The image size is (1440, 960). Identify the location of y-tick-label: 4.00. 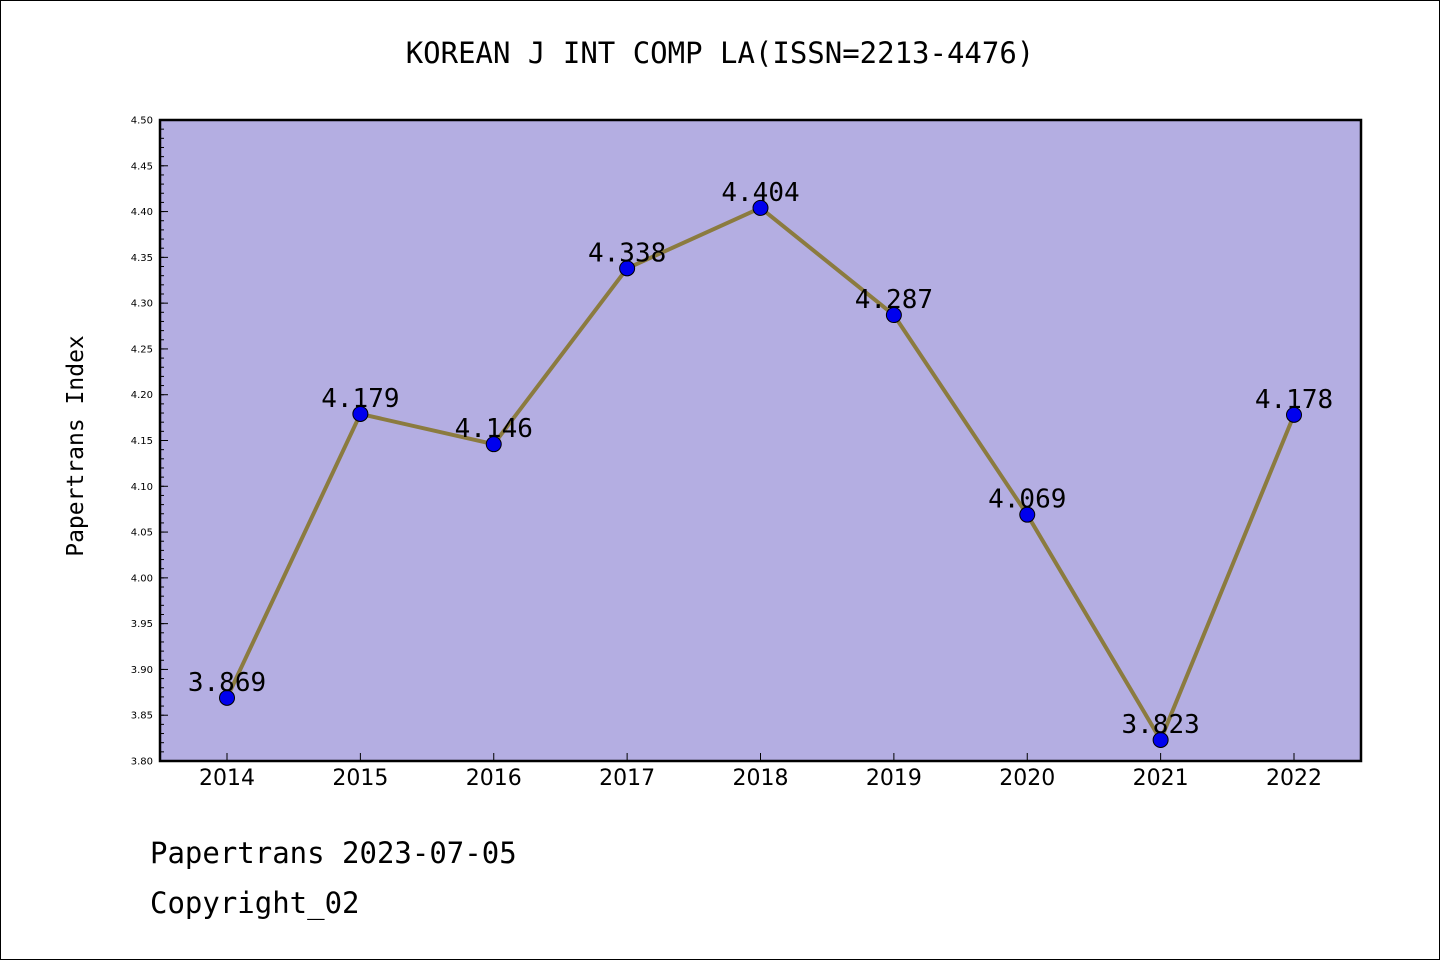
(142, 578).